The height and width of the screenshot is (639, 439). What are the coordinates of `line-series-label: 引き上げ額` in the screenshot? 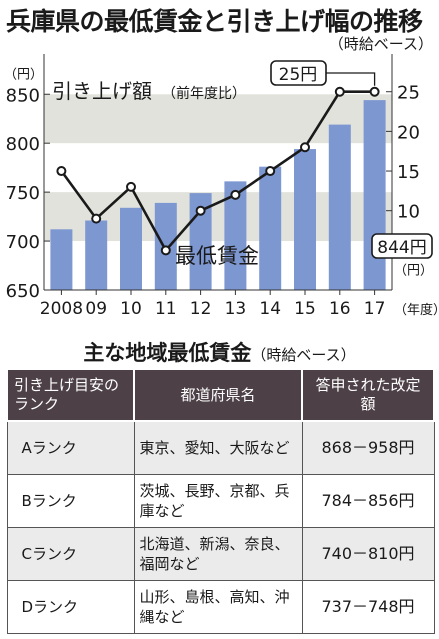 It's located at (102, 91).